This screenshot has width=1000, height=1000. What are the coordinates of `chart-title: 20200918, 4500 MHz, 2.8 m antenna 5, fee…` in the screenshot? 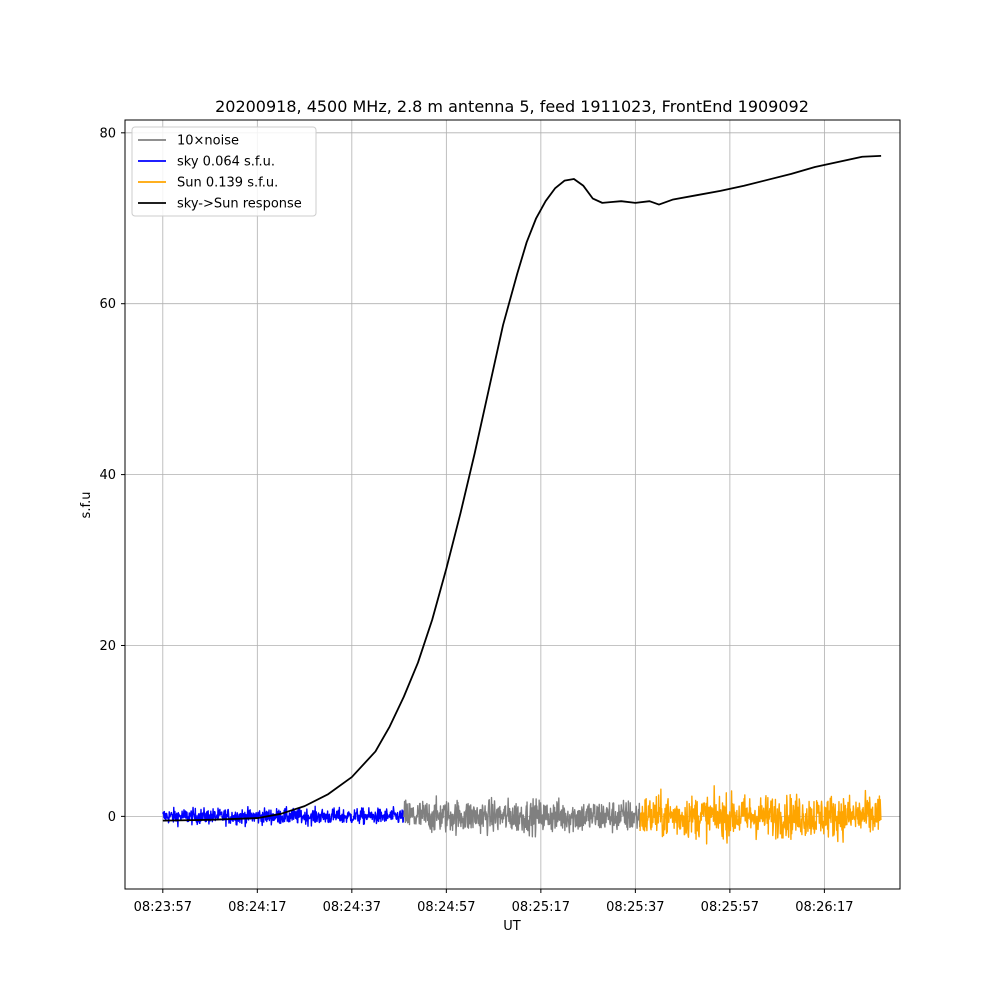 It's located at (512, 106).